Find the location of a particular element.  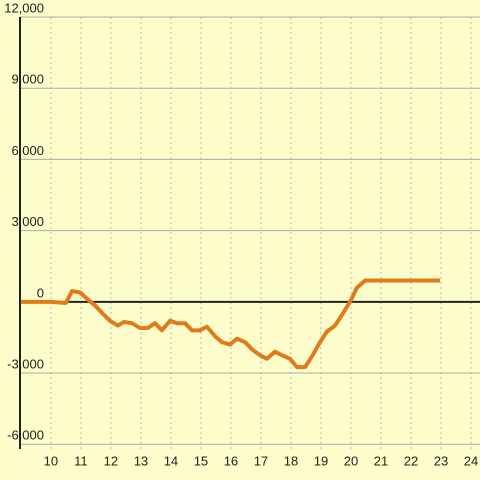

x-tick-label: 15 is located at coordinates (201, 460).